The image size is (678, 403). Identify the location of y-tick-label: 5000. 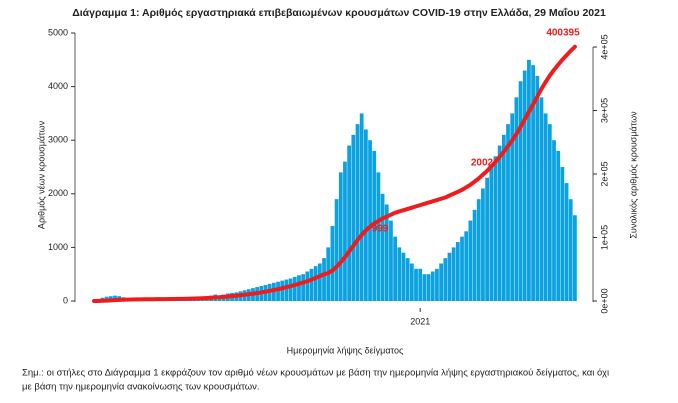
(58, 32).